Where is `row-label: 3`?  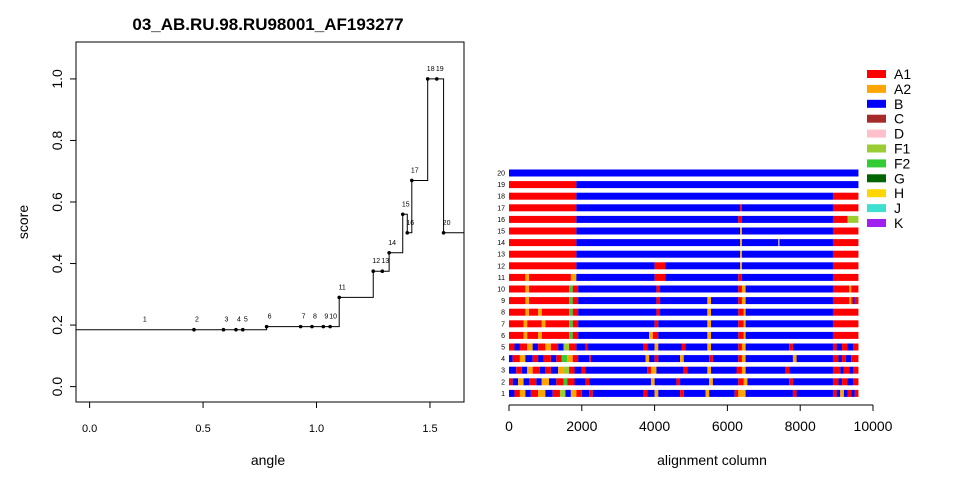 row-label: 3 is located at coordinates (503, 371).